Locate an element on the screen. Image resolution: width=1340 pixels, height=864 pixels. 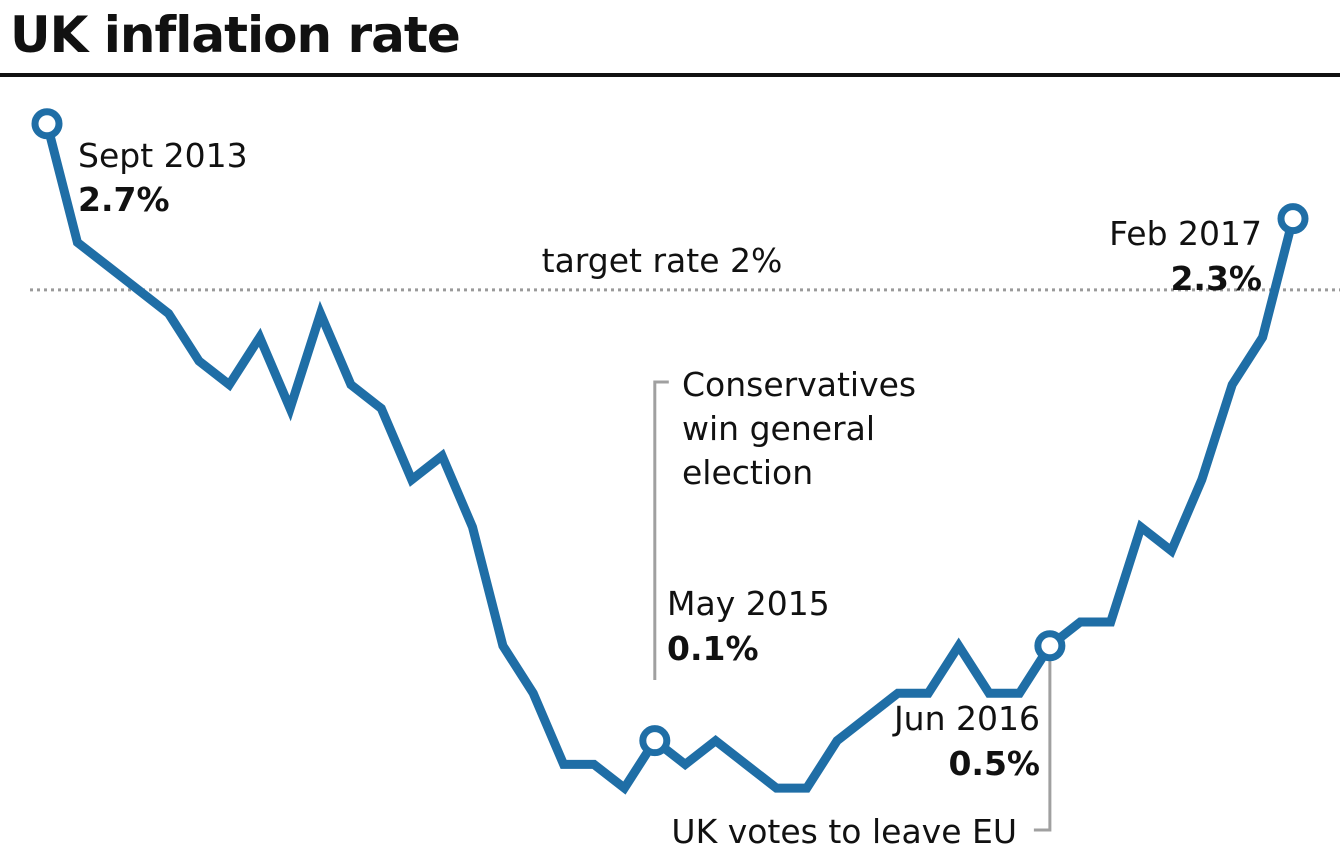
annotation-value-may-2015: 0.1% is located at coordinates (713, 648).